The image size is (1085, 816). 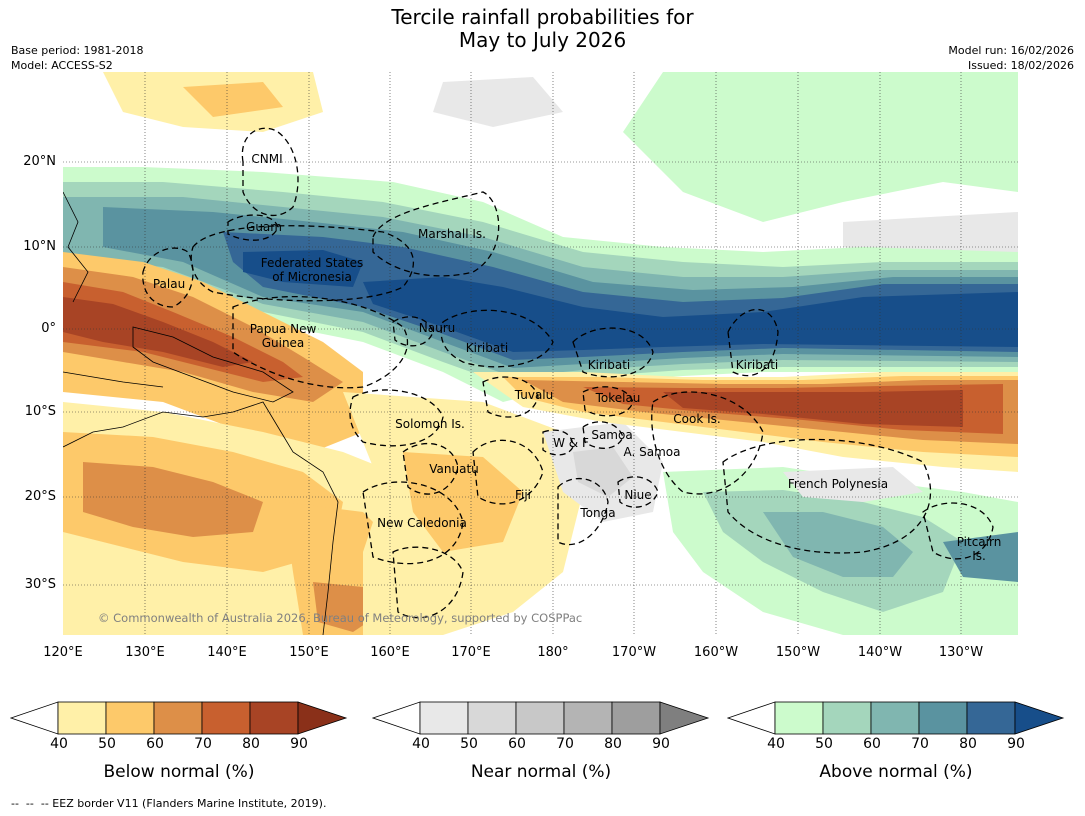 I want to click on australia-coast, so click(x=201, y=518).